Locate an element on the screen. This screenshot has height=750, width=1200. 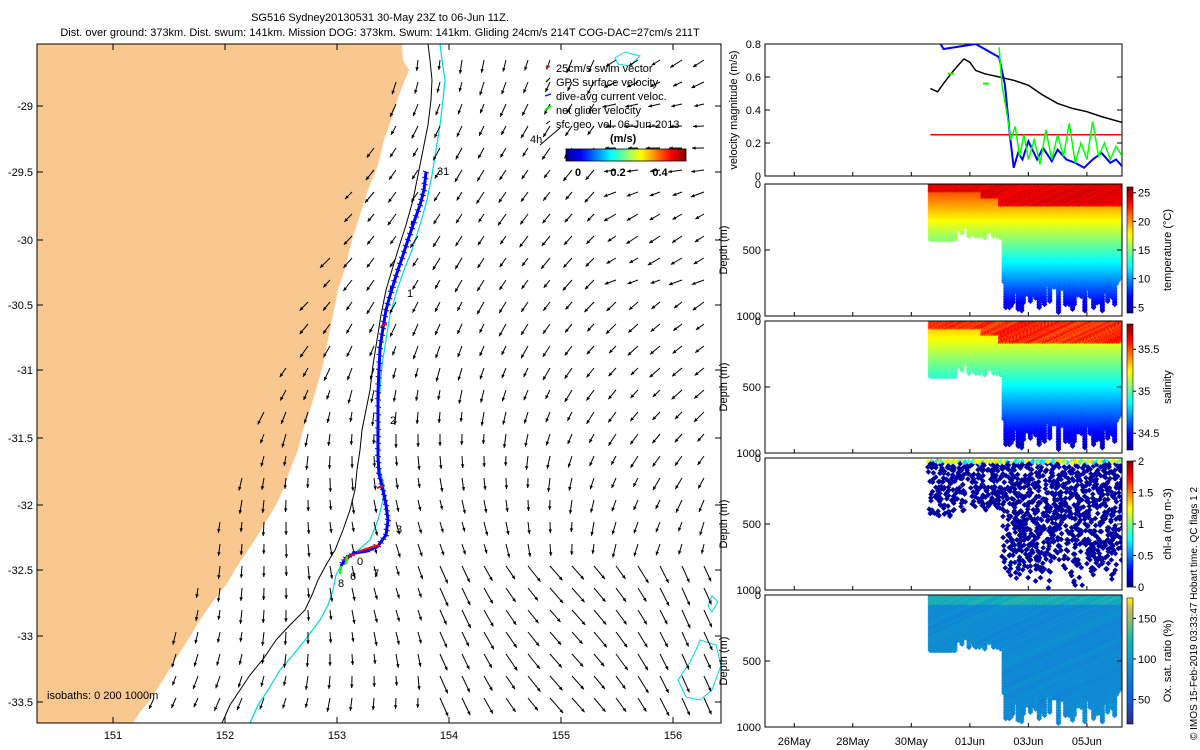
colorbar-tick: 35 is located at coordinates (1144, 392).